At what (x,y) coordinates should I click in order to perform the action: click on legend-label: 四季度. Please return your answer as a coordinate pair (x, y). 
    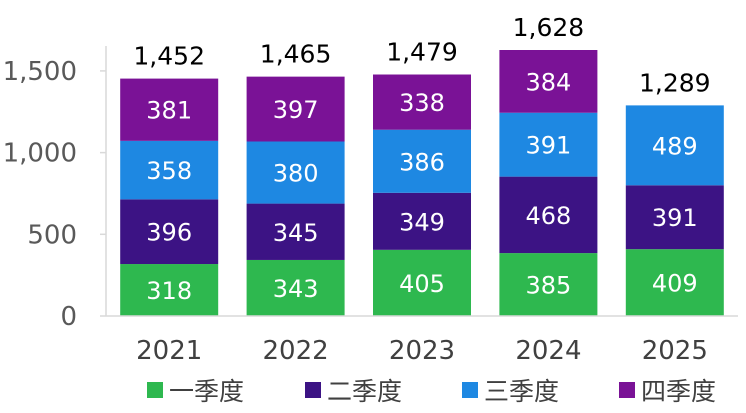
    Looking at the image, I should click on (678, 391).